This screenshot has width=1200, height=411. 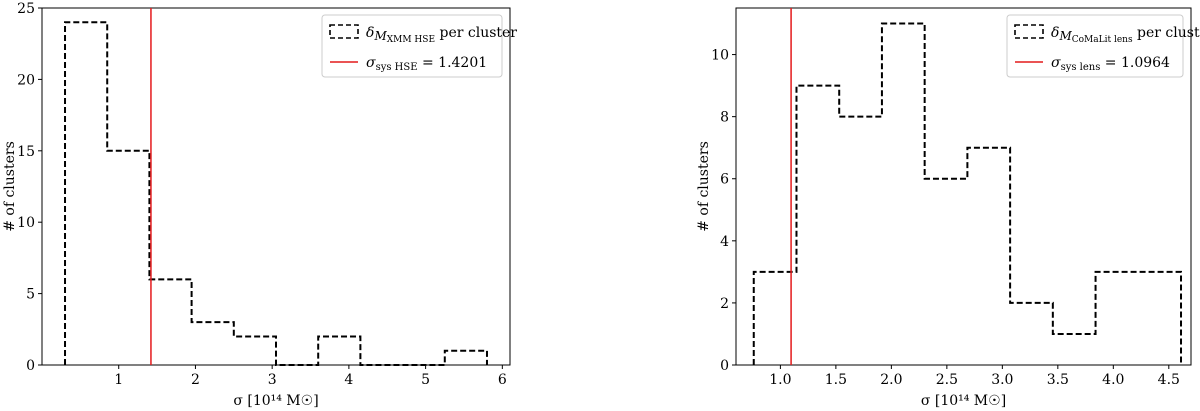 I want to click on x-tick-label: 1.0, so click(x=780, y=380).